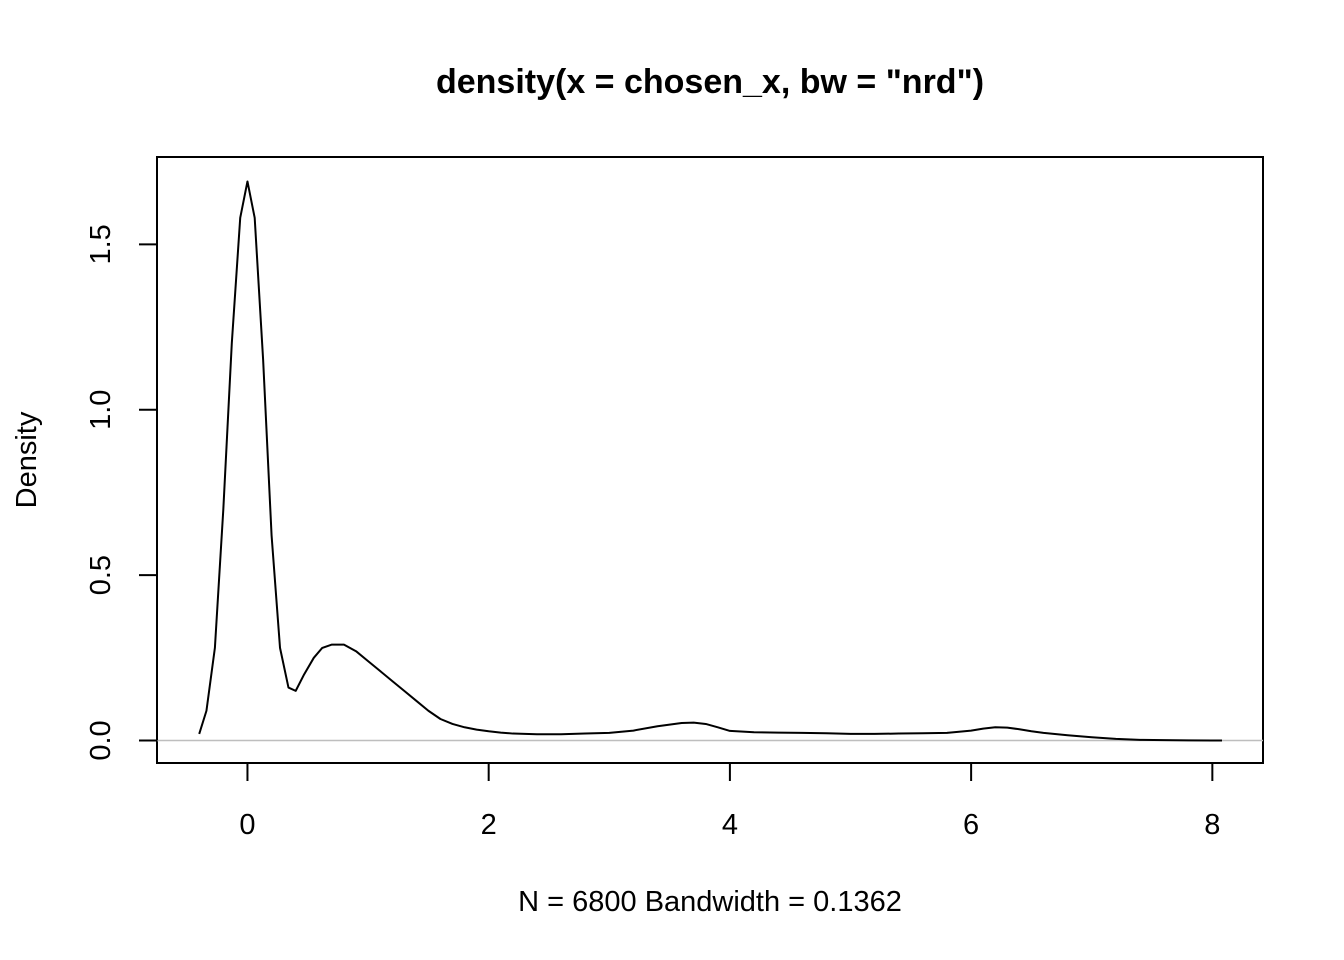 The height and width of the screenshot is (960, 1344). Describe the element at coordinates (1212, 825) in the screenshot. I see `x-tick-label: 8` at that location.